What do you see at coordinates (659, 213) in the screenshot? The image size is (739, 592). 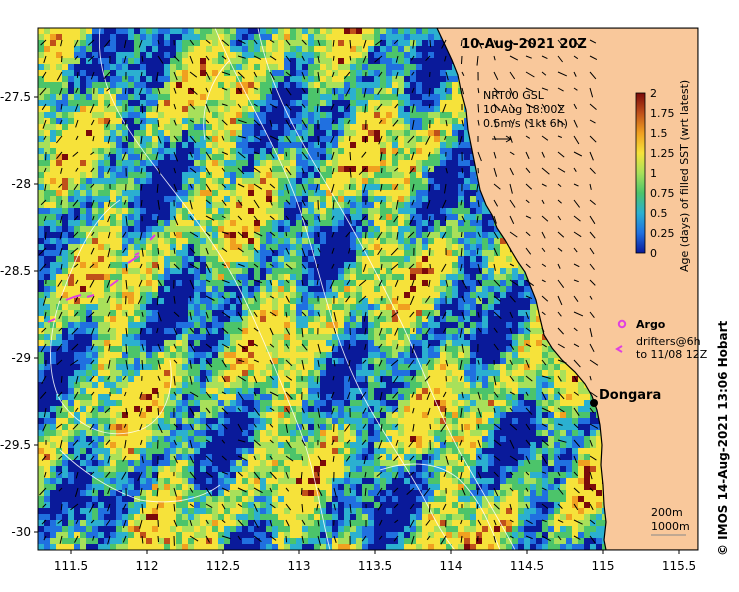 I see `colorbar-tick: 0.5` at bounding box center [659, 213].